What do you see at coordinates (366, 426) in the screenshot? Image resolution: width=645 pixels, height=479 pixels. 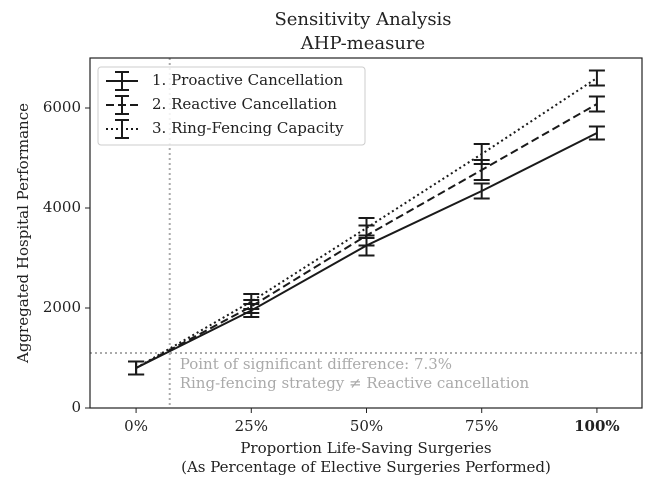 I see `x-tick-label: 50%` at bounding box center [366, 426].